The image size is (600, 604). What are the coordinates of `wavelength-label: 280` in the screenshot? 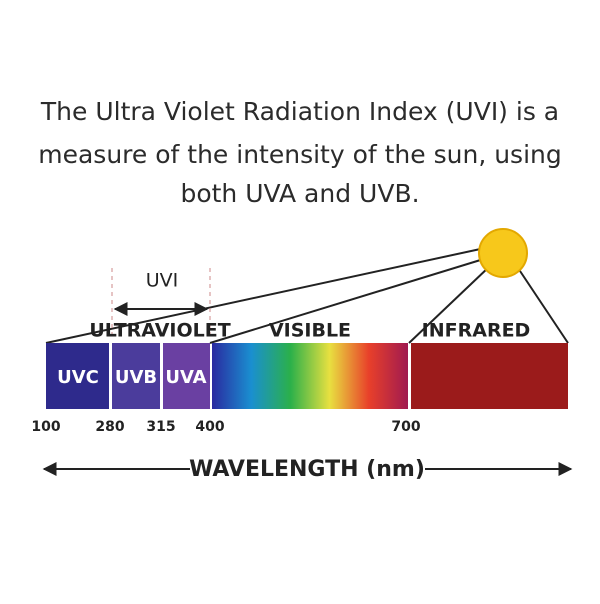 It's located at (109, 427).